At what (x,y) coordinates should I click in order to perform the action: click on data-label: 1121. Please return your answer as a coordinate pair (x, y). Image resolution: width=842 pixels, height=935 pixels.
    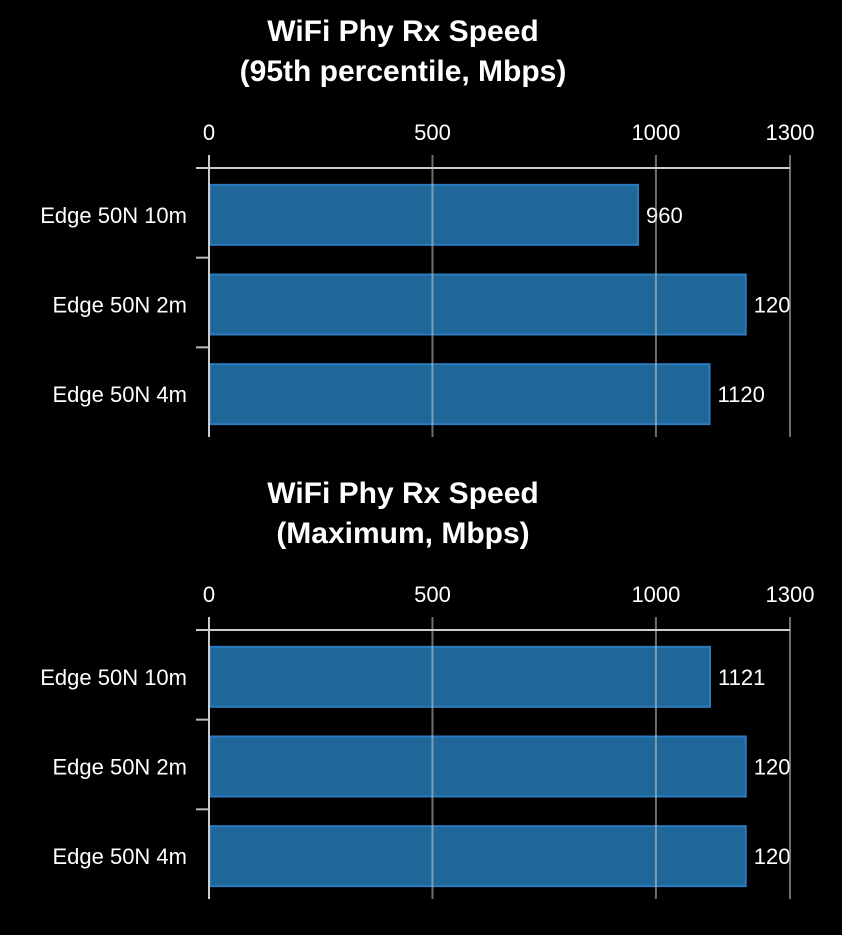
    Looking at the image, I should click on (741, 677).